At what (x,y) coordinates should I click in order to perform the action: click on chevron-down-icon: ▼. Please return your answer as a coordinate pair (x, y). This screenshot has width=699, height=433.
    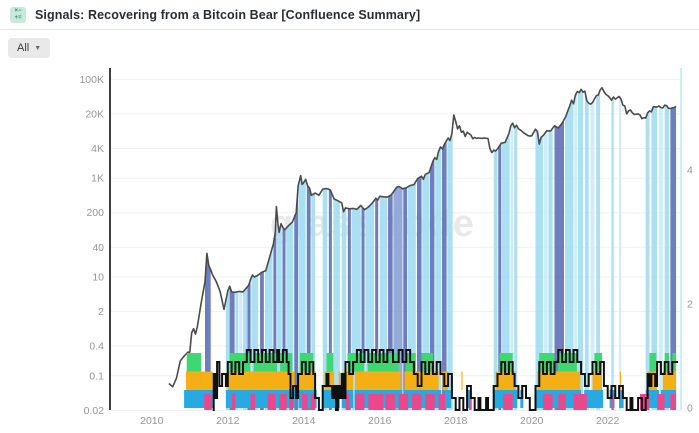
    Looking at the image, I should click on (38, 48).